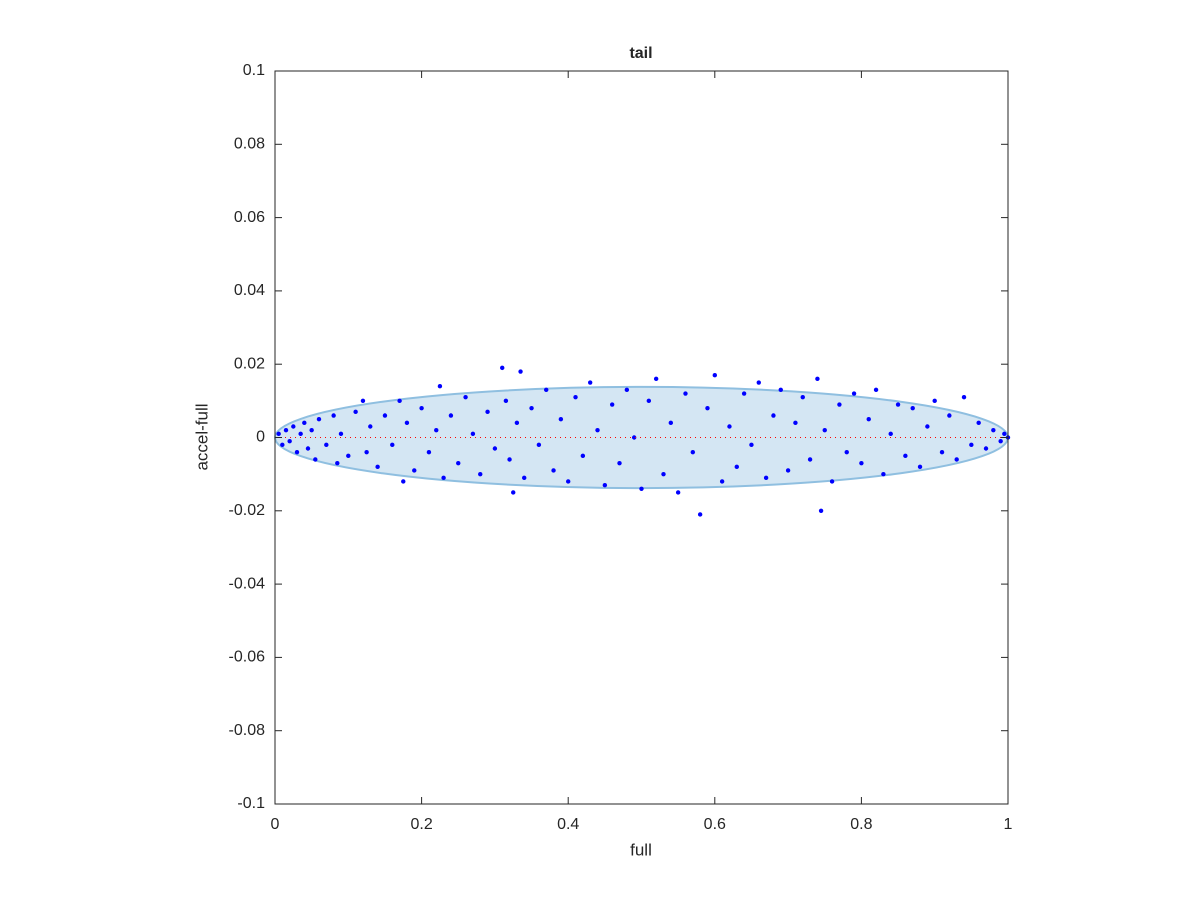  What do you see at coordinates (640, 53) in the screenshot?
I see `chart-title: tail` at bounding box center [640, 53].